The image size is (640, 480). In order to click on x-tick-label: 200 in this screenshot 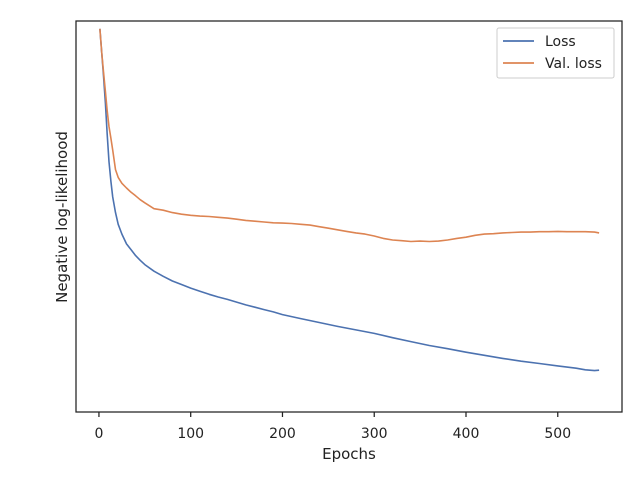, I will do `click(282, 434)`.